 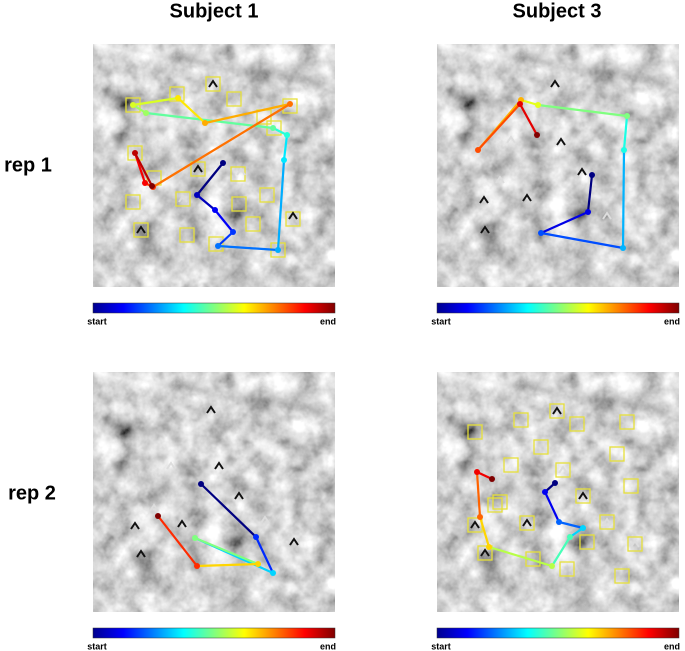 I want to click on row-title: rep 1, so click(x=28, y=165).